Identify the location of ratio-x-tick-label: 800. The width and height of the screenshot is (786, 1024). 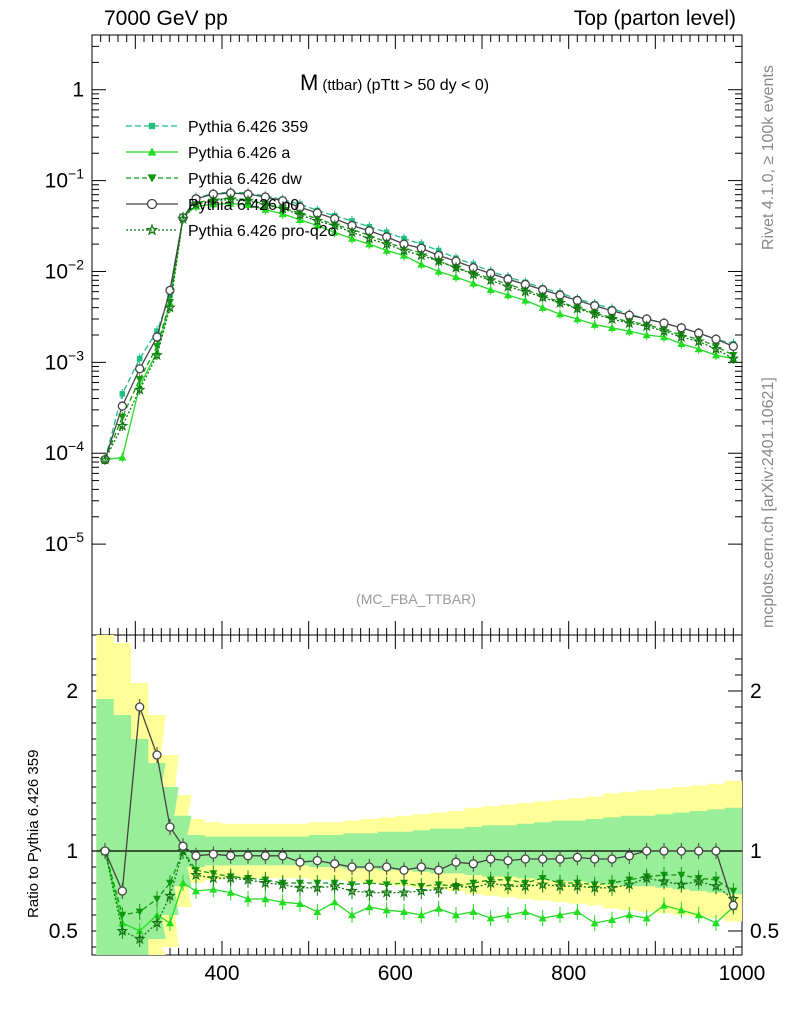
(568, 973).